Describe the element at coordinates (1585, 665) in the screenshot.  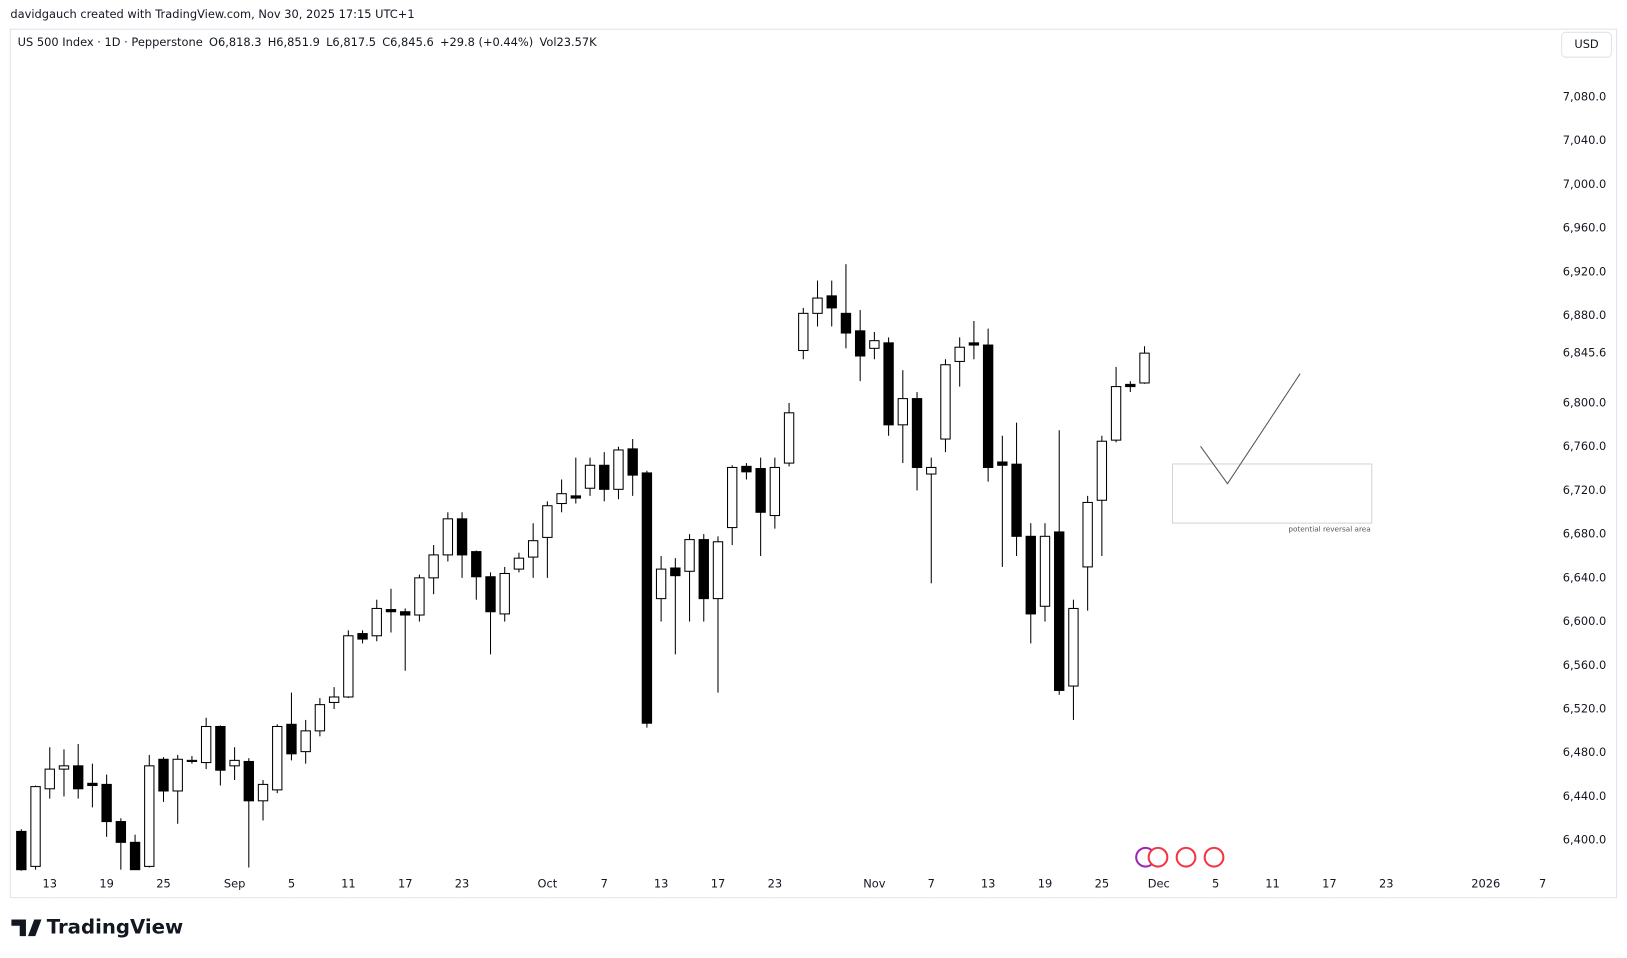
I see `y-tick-label: 6,560.0` at that location.